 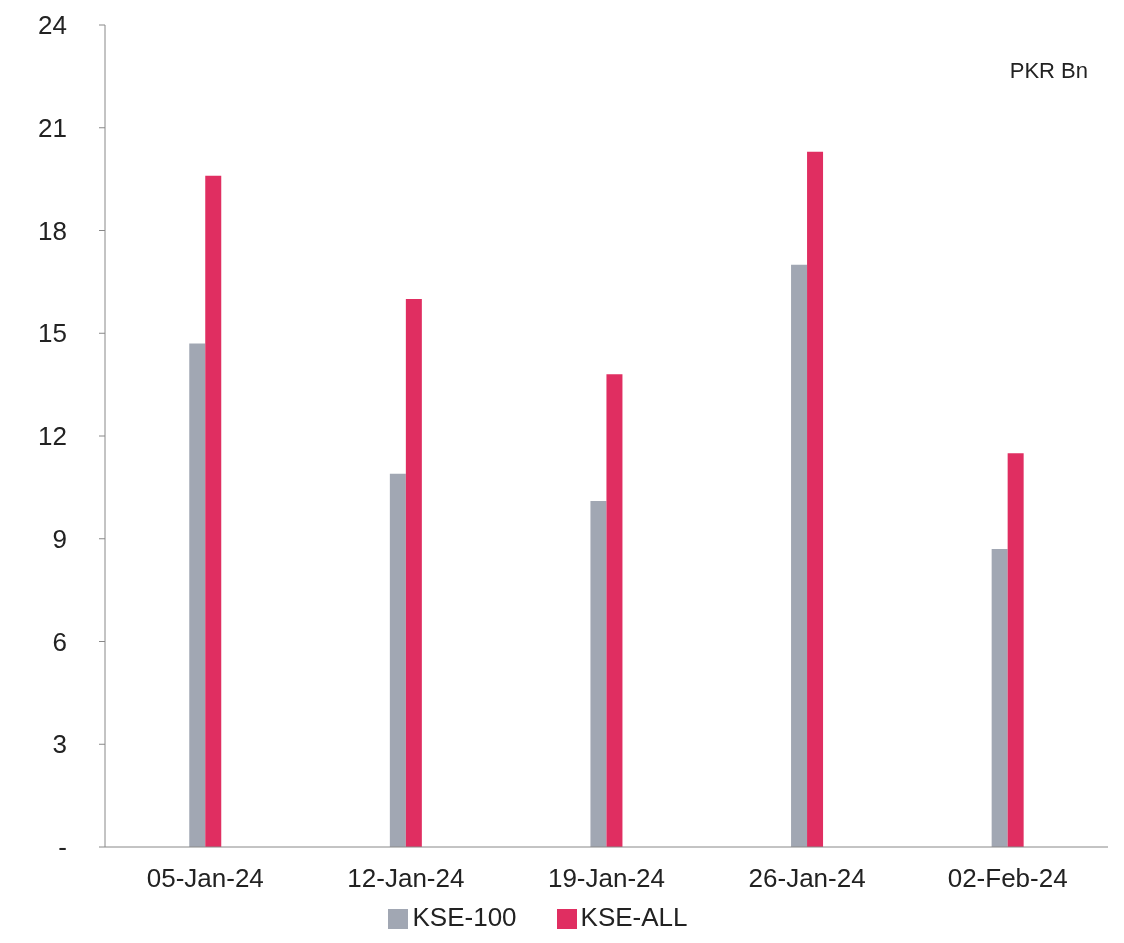 I want to click on y-tick-label: -, so click(x=62, y=847).